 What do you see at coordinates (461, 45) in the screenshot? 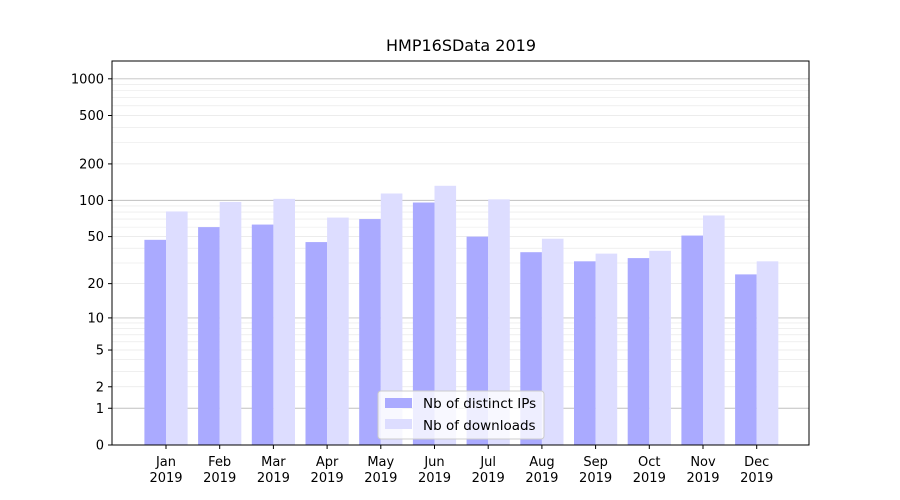
I see `chart-title: HMP16SData 2019` at bounding box center [461, 45].